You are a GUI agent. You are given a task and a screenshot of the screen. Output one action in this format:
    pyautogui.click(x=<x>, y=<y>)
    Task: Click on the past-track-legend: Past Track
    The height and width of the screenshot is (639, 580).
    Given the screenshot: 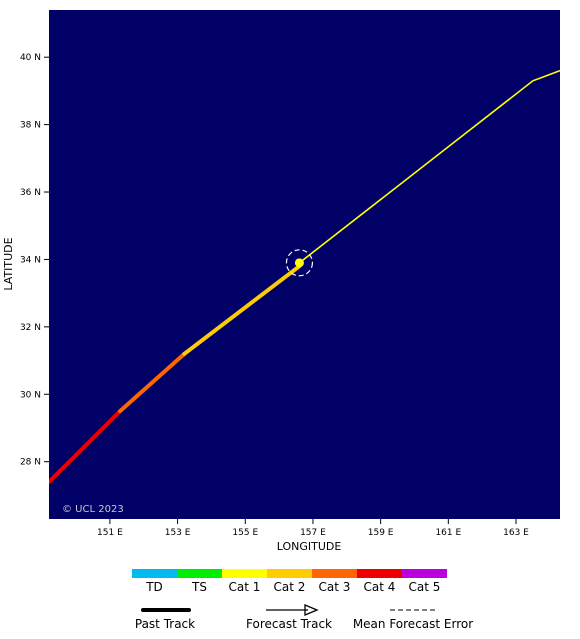 What is the action you would take?
    pyautogui.click(x=165, y=619)
    